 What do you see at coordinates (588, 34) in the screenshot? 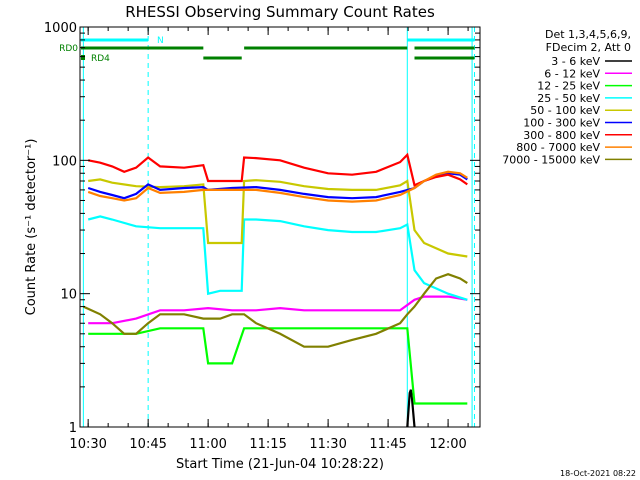
I see `legend-header-line-0: Det 1,3,4,5,6,9,` at bounding box center [588, 34].